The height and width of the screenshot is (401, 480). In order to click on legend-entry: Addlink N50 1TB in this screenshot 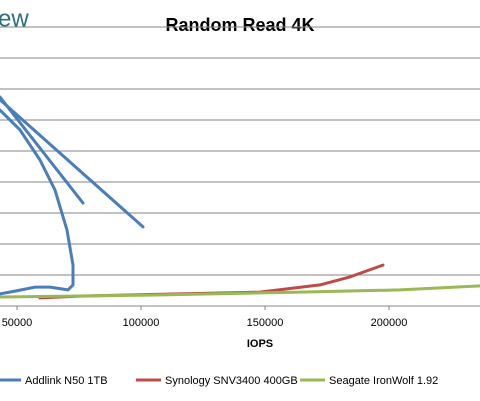, I will do `click(54, 381)`.